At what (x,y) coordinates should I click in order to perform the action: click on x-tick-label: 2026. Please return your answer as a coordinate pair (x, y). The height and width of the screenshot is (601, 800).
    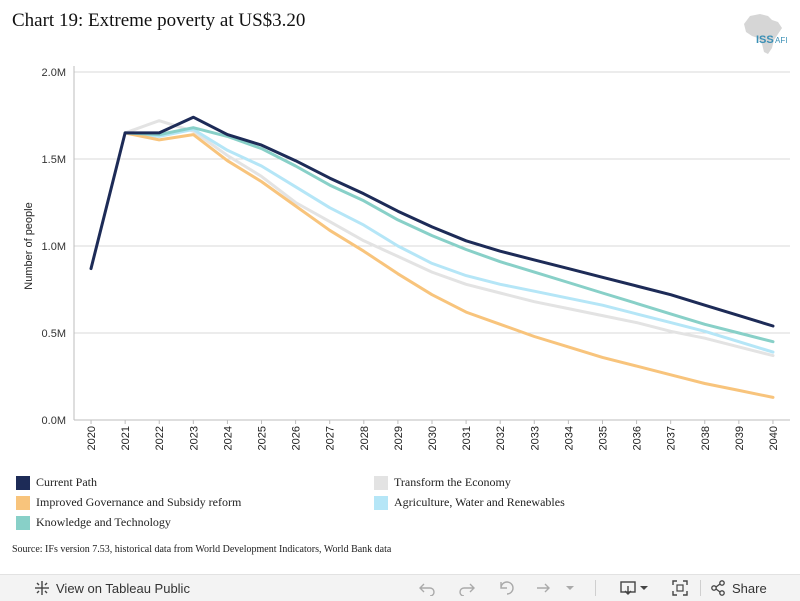
    Looking at the image, I should click on (297, 438).